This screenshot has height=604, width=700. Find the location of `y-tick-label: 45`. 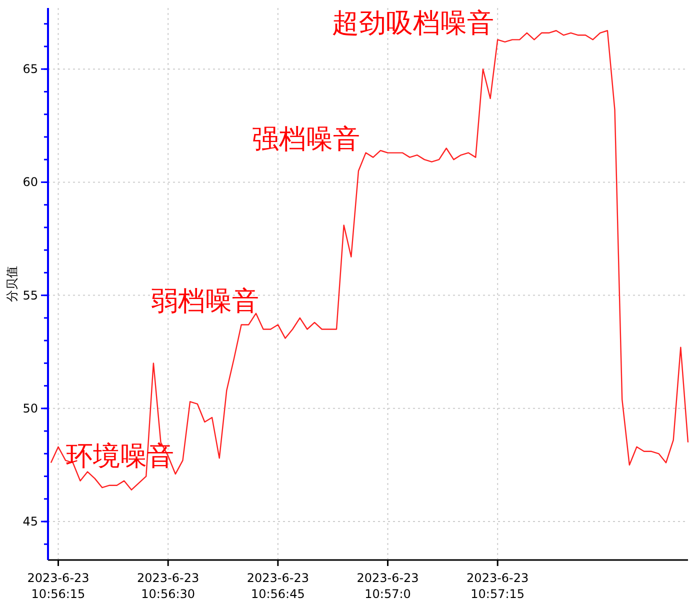

y-tick-label: 45 is located at coordinates (30, 521).